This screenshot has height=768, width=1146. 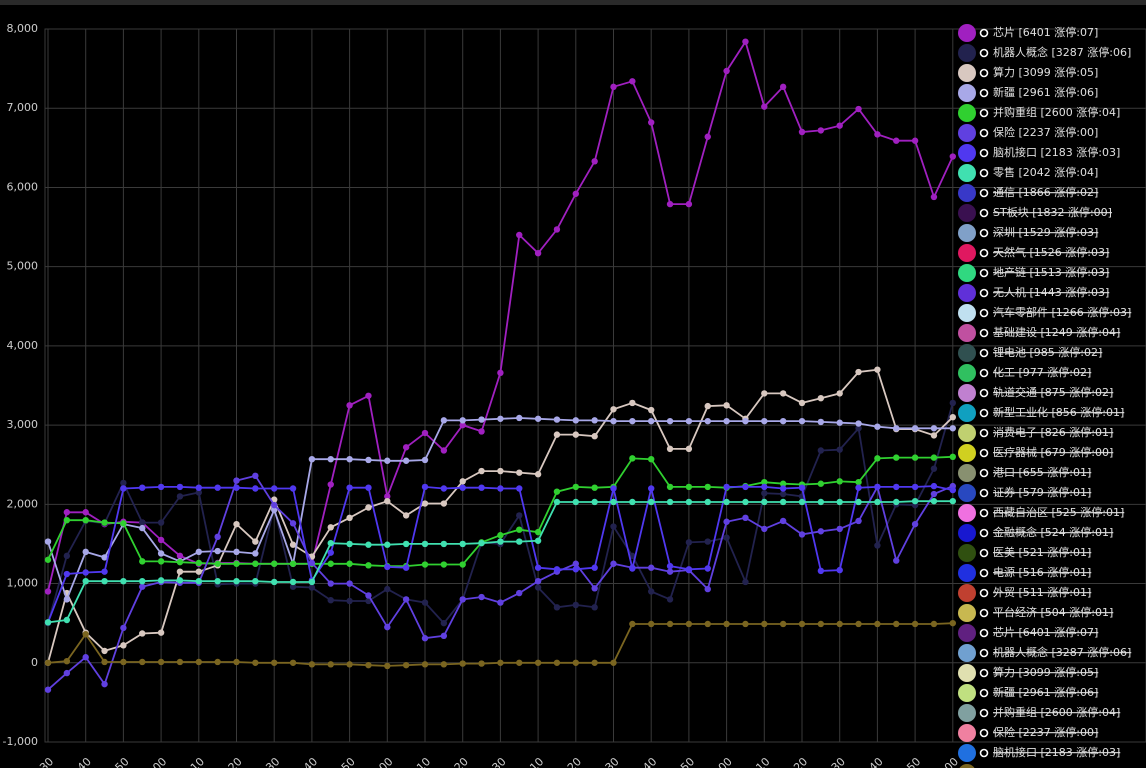 I want to click on legend-label: 无人机 [1443 涨停:03], so click(x=1051, y=292).